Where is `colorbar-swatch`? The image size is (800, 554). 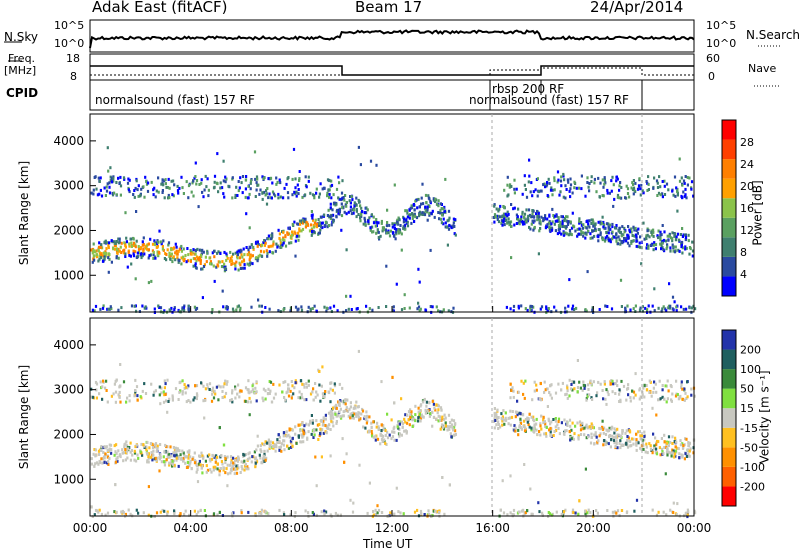
colorbar-swatch is located at coordinates (729, 286).